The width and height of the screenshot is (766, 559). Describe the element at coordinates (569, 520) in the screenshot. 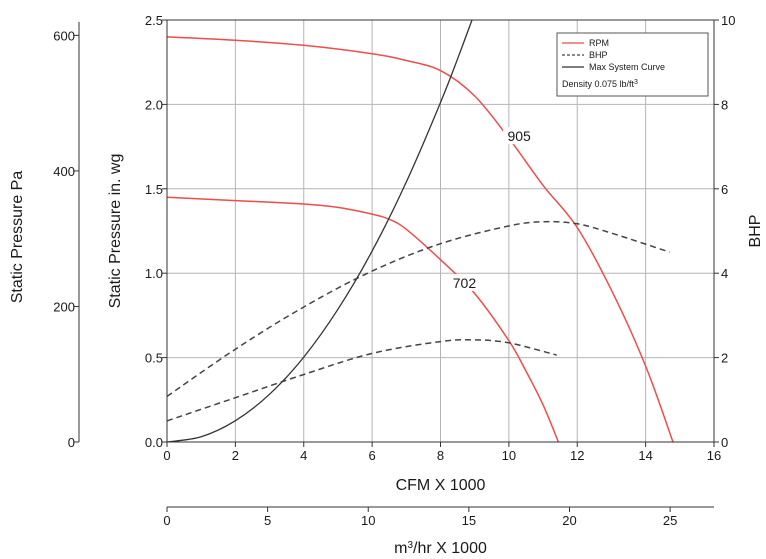

I see `x2-tick-label: 20` at that location.